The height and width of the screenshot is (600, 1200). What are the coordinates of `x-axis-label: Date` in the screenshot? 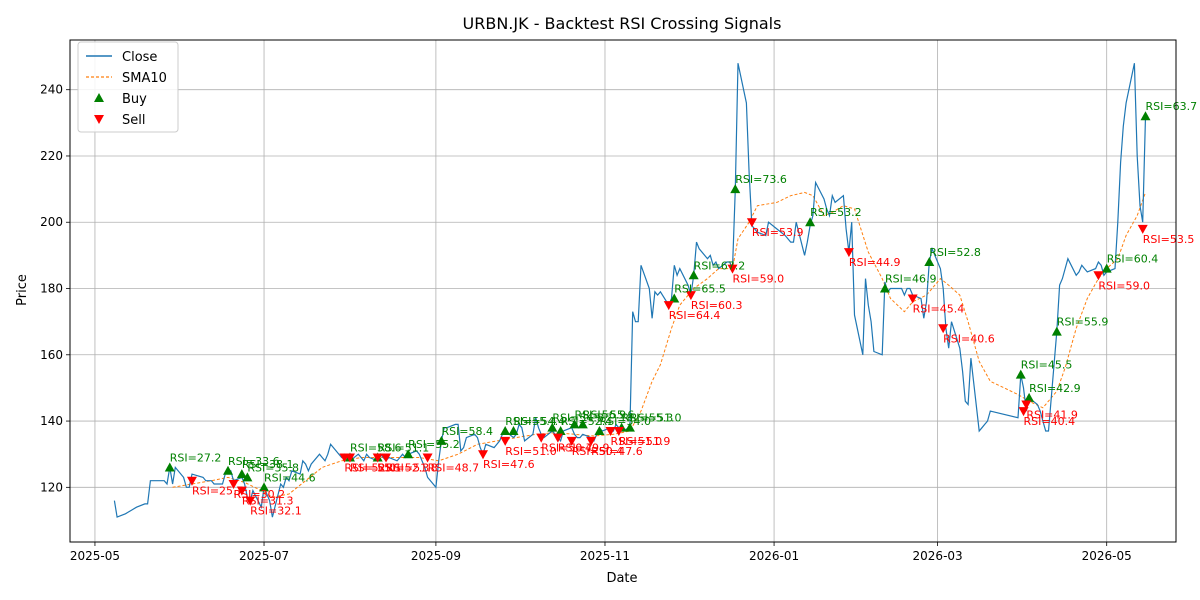 It's located at (621, 578).